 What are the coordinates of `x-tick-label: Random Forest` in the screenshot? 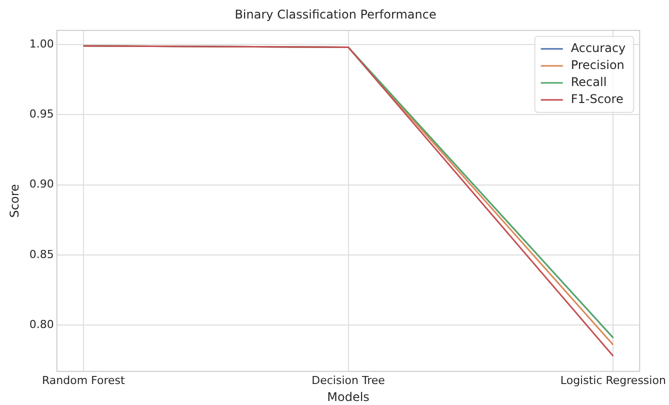 It's located at (84, 380).